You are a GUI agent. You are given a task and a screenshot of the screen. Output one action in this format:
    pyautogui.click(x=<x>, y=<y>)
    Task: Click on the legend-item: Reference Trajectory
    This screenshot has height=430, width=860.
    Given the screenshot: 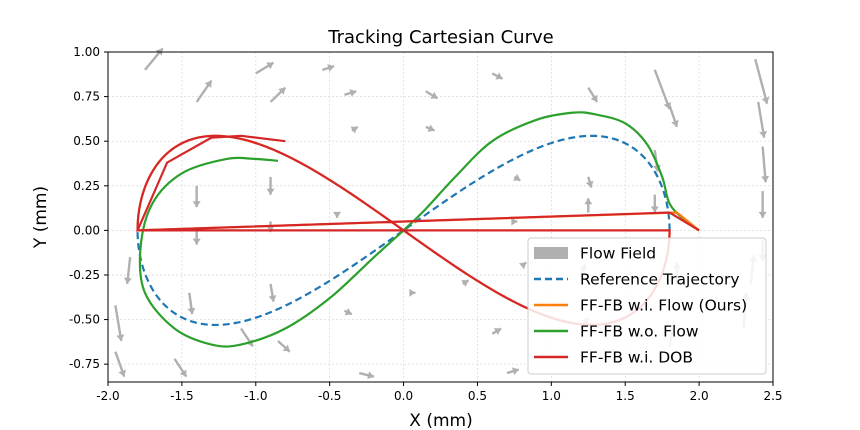 What is the action you would take?
    pyautogui.click(x=637, y=280)
    